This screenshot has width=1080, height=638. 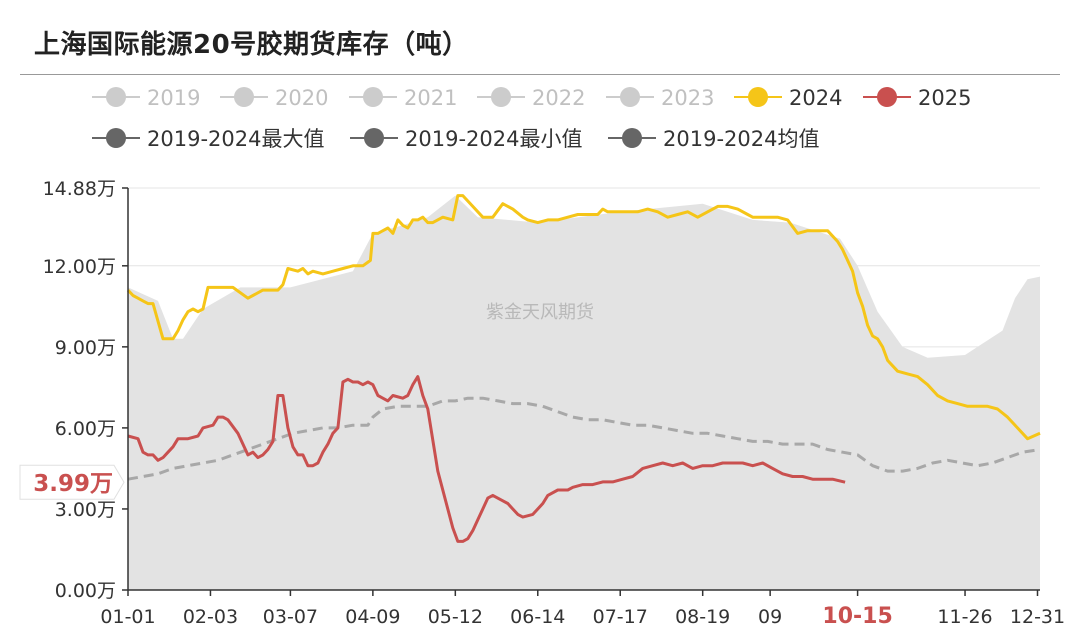 What do you see at coordinates (620, 617) in the screenshot?
I see `x-tick-label: 07-17` at bounding box center [620, 617].